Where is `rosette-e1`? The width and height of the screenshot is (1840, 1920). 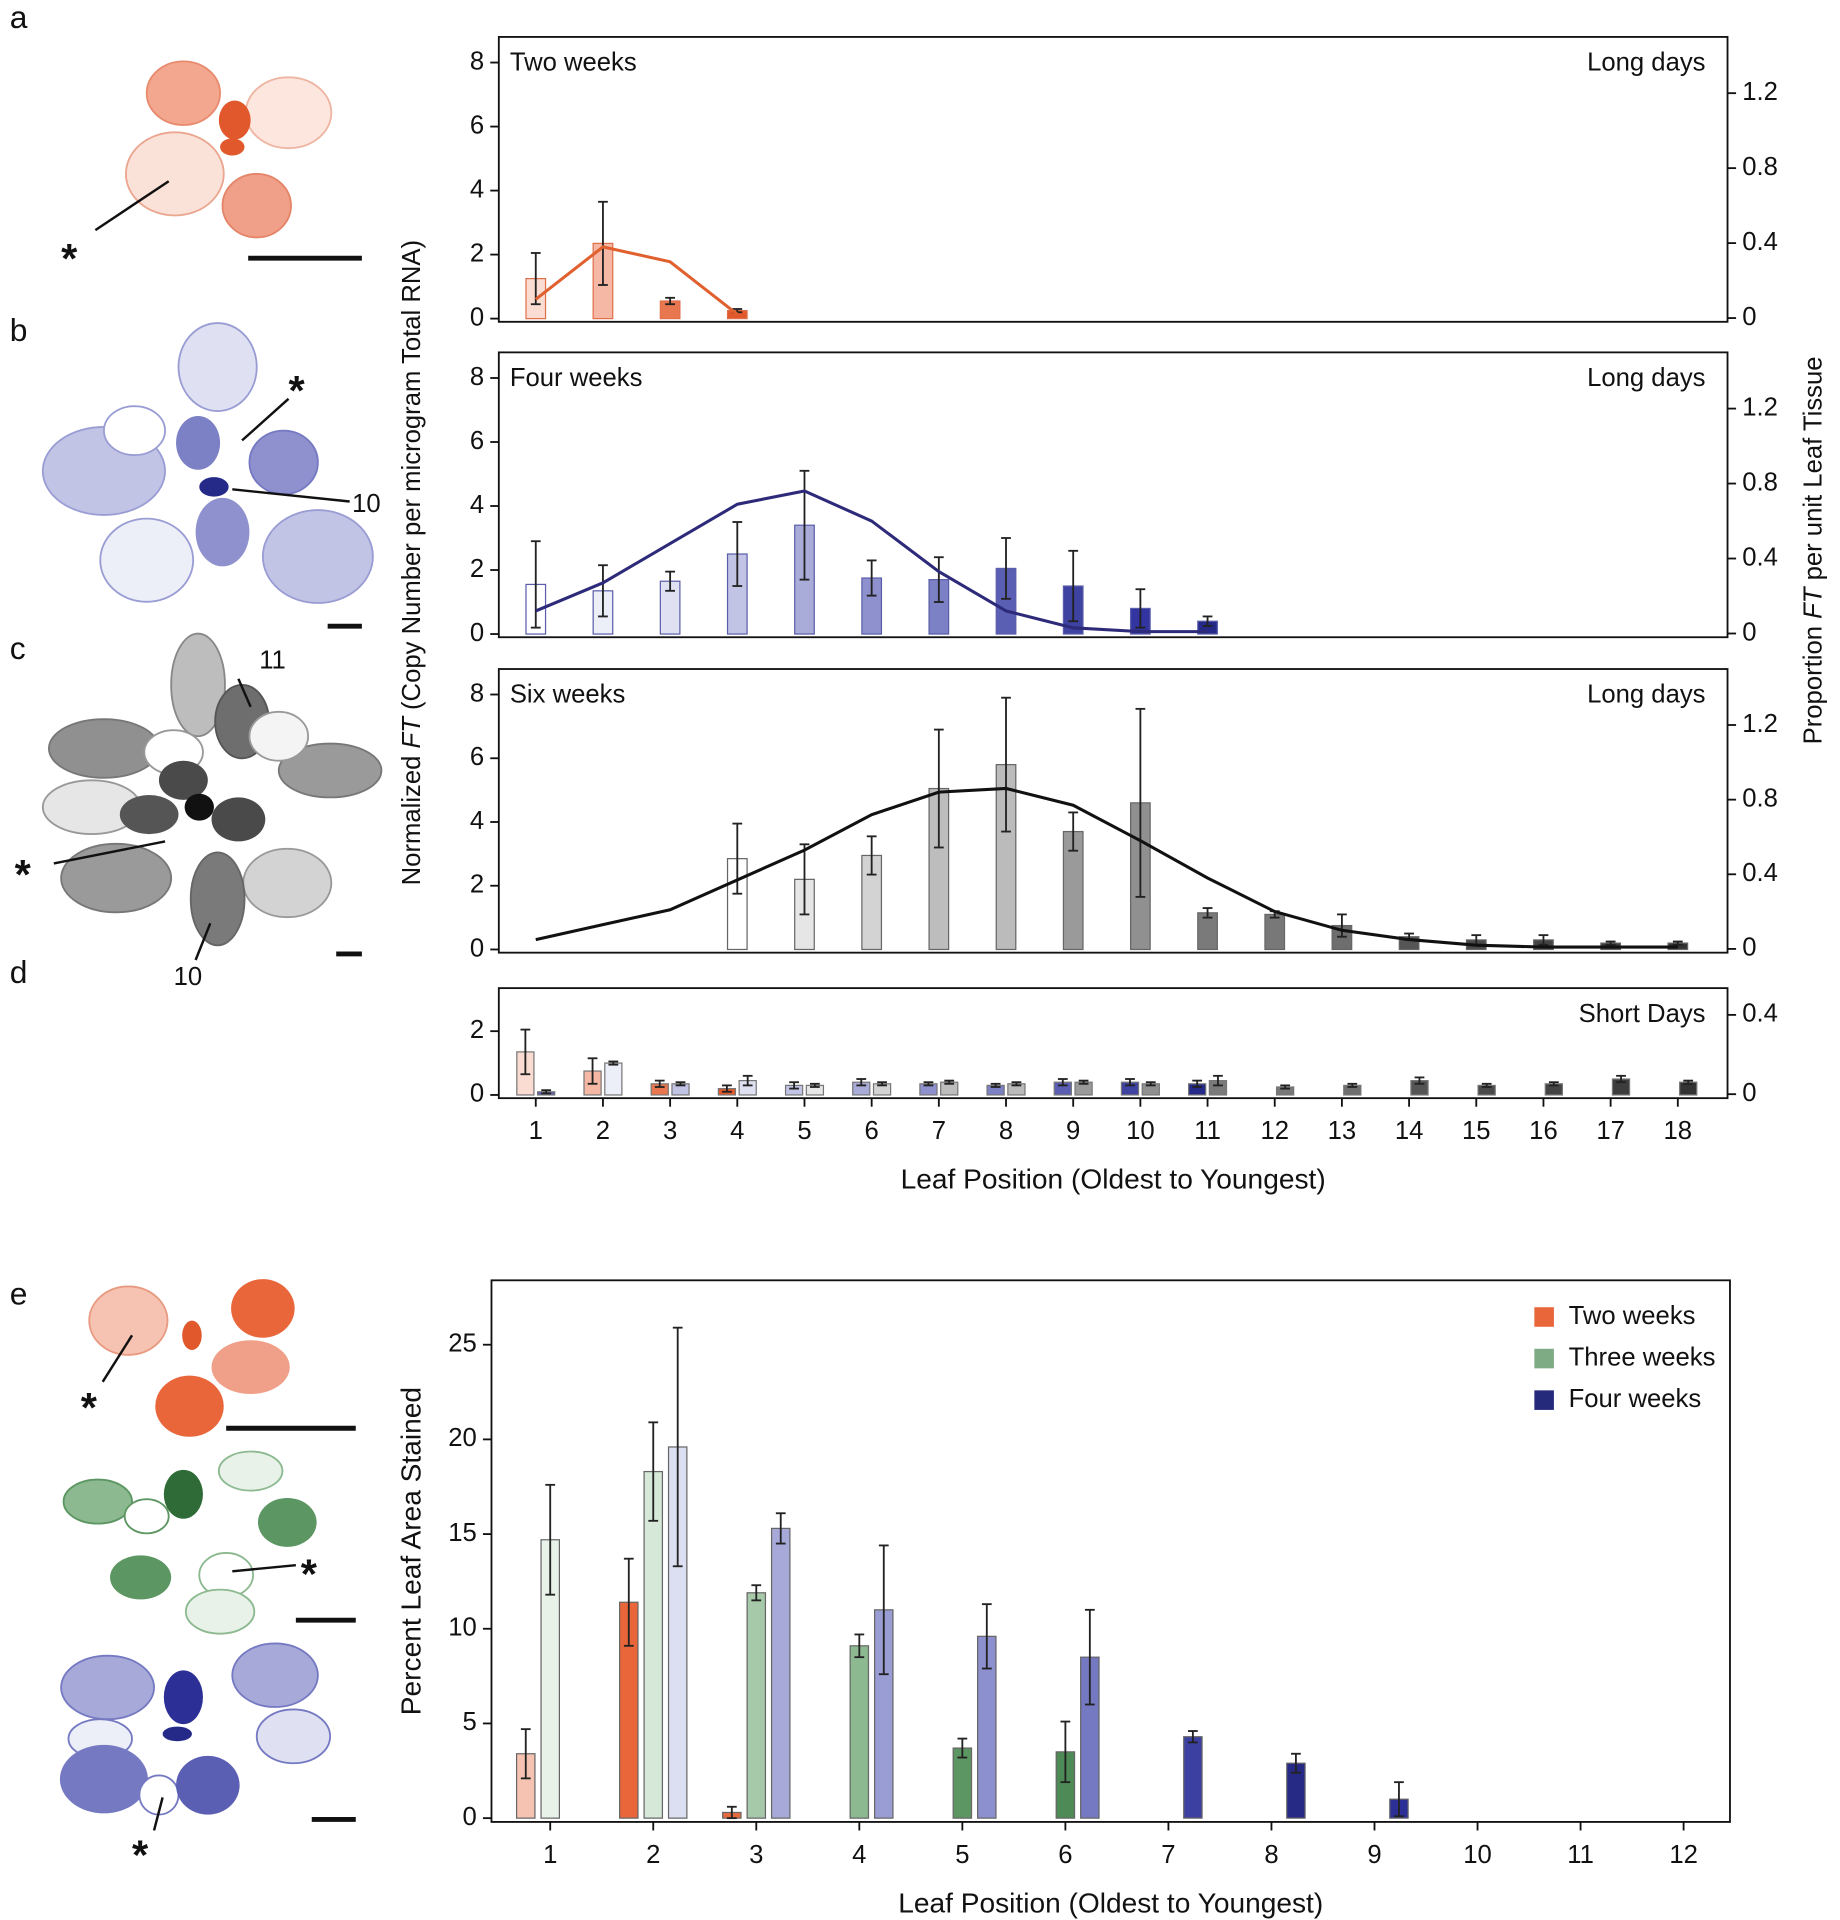
rosette-e1 is located at coordinates (222, 1358).